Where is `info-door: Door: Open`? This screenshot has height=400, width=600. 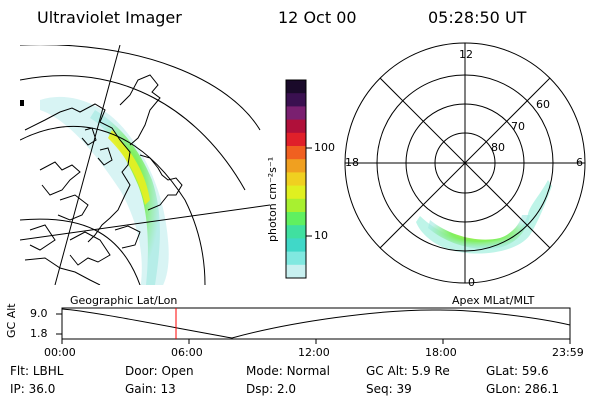
info-door: Door: Open is located at coordinates (159, 371).